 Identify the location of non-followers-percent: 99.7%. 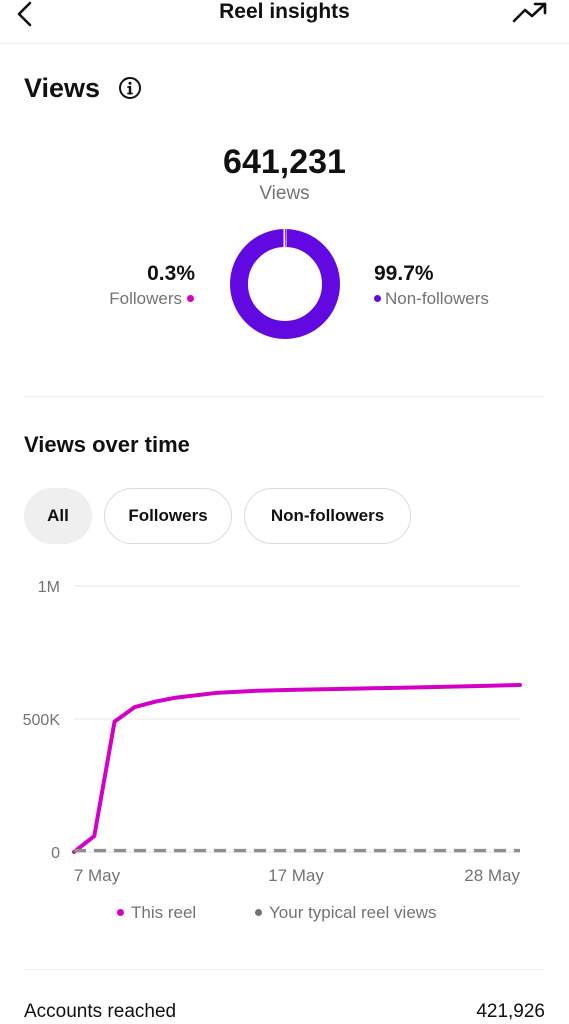
(404, 273).